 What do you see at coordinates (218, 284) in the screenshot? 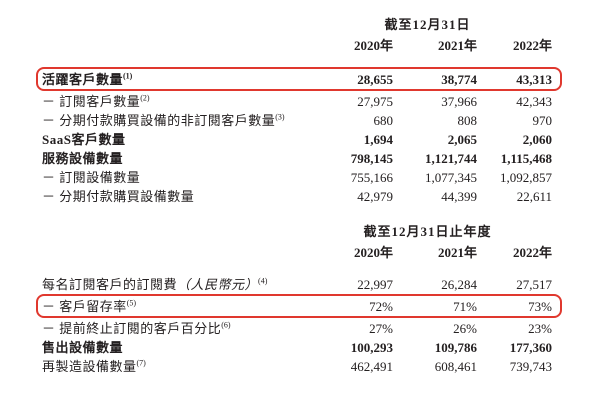
I see `row-label-unit: （人民幣元）` at bounding box center [218, 284].